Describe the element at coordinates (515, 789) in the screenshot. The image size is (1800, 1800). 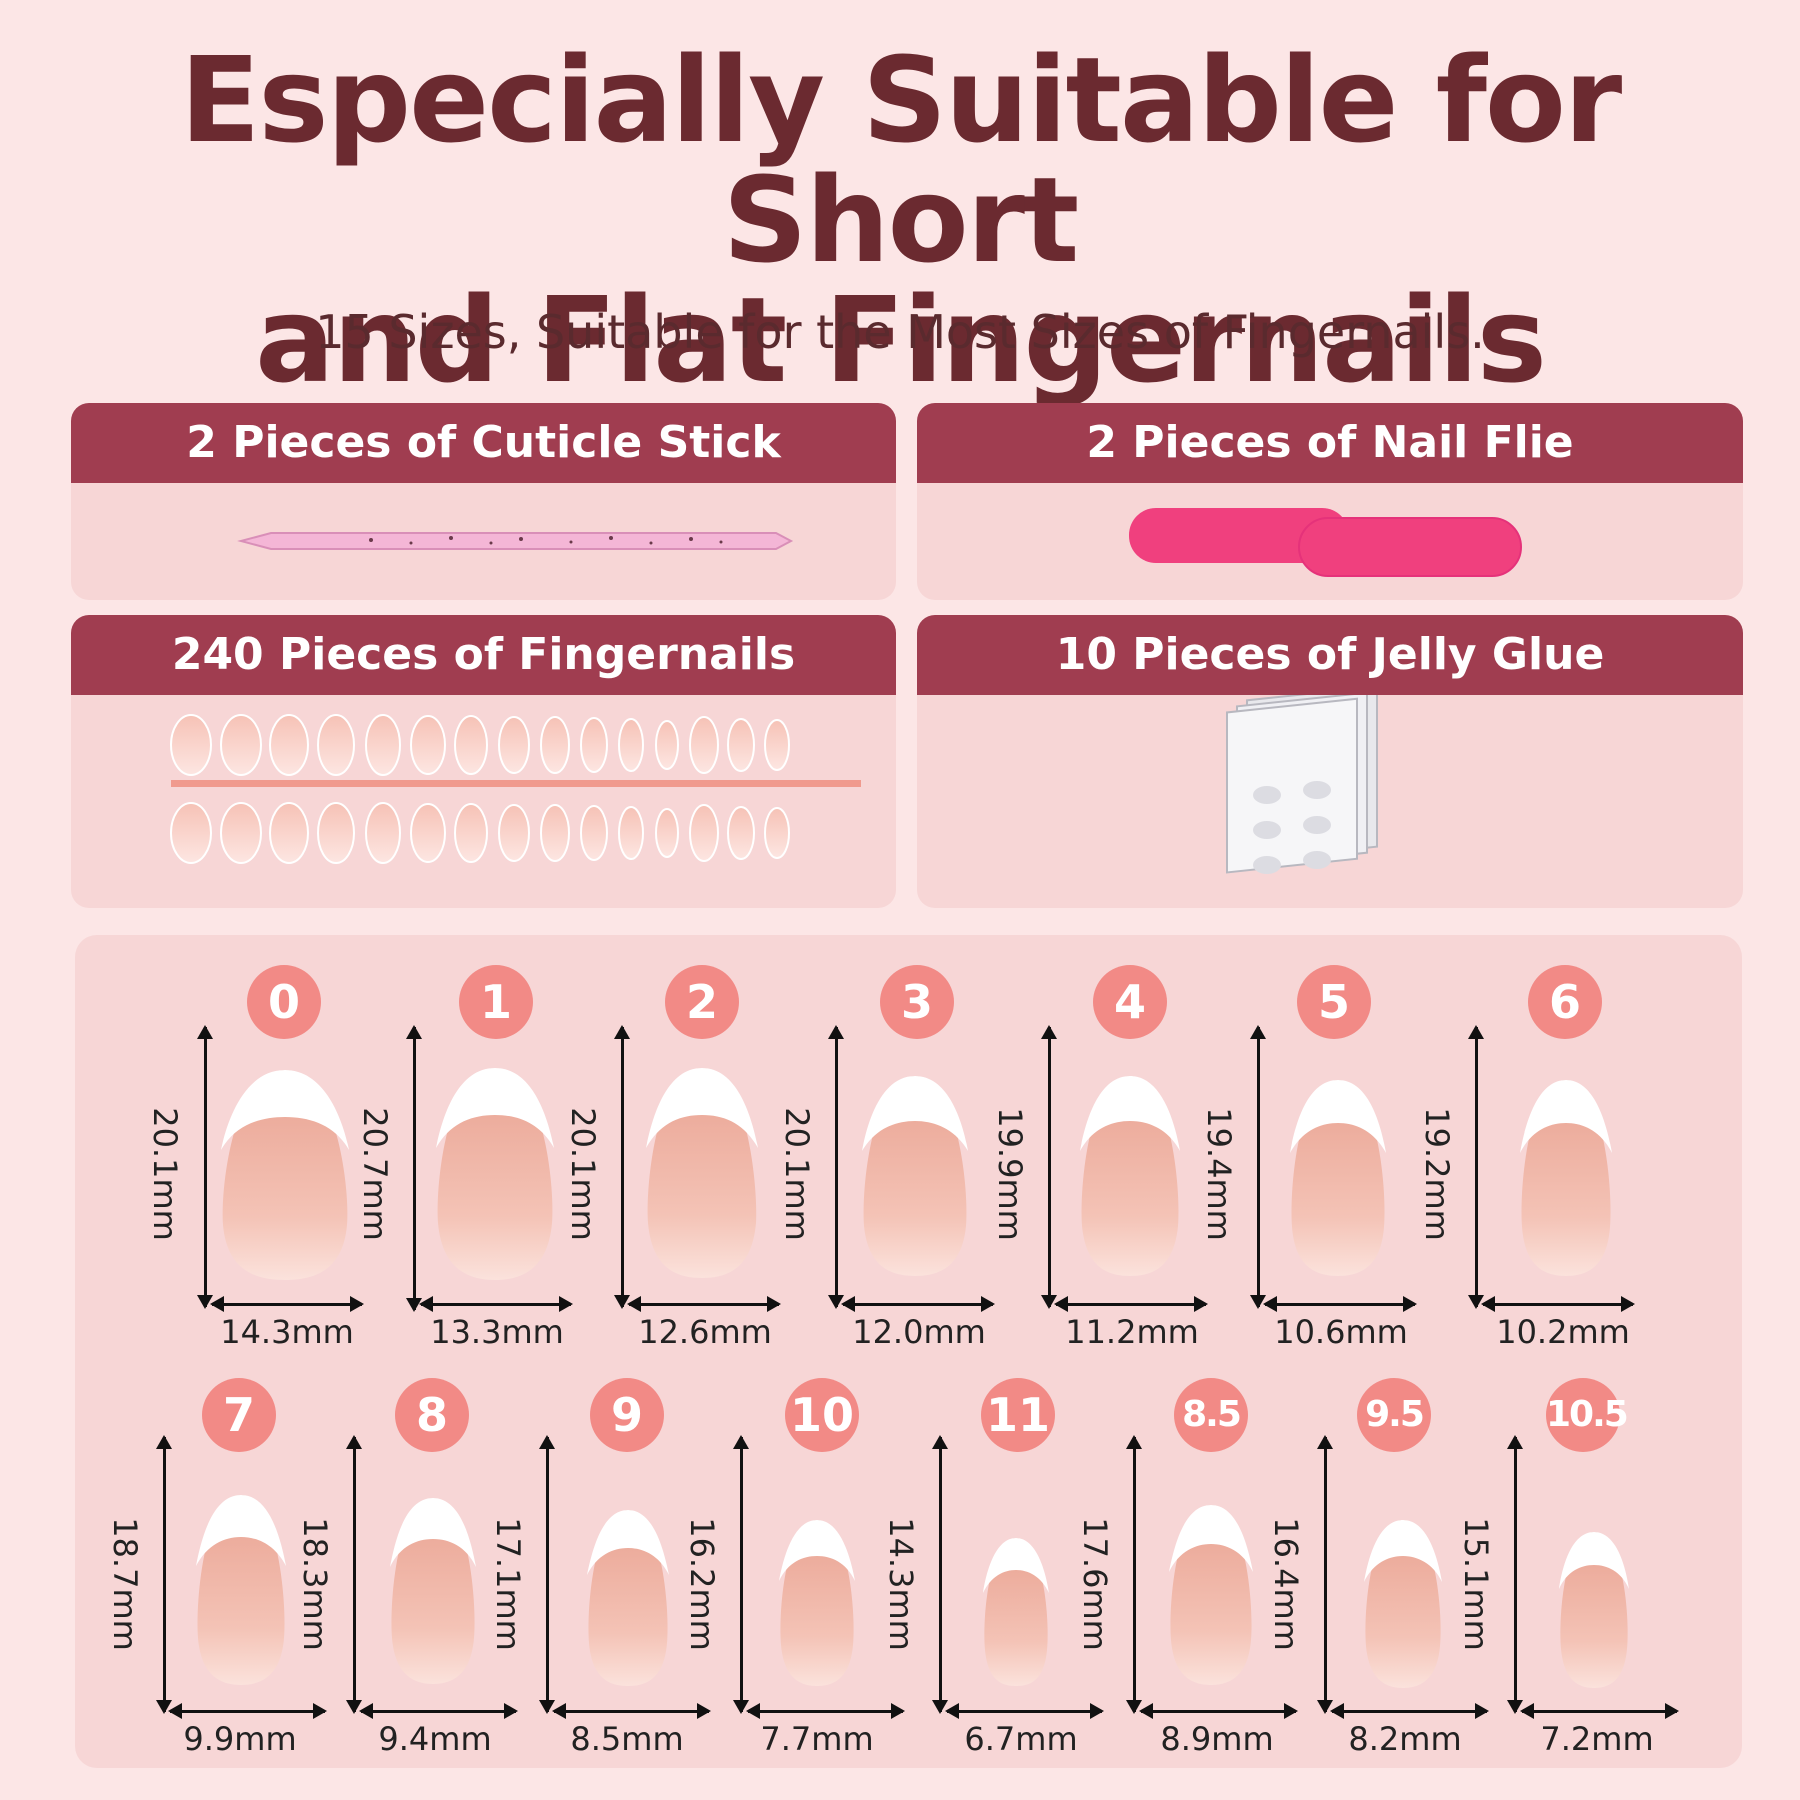
I see `fingernails-tray-image` at that location.